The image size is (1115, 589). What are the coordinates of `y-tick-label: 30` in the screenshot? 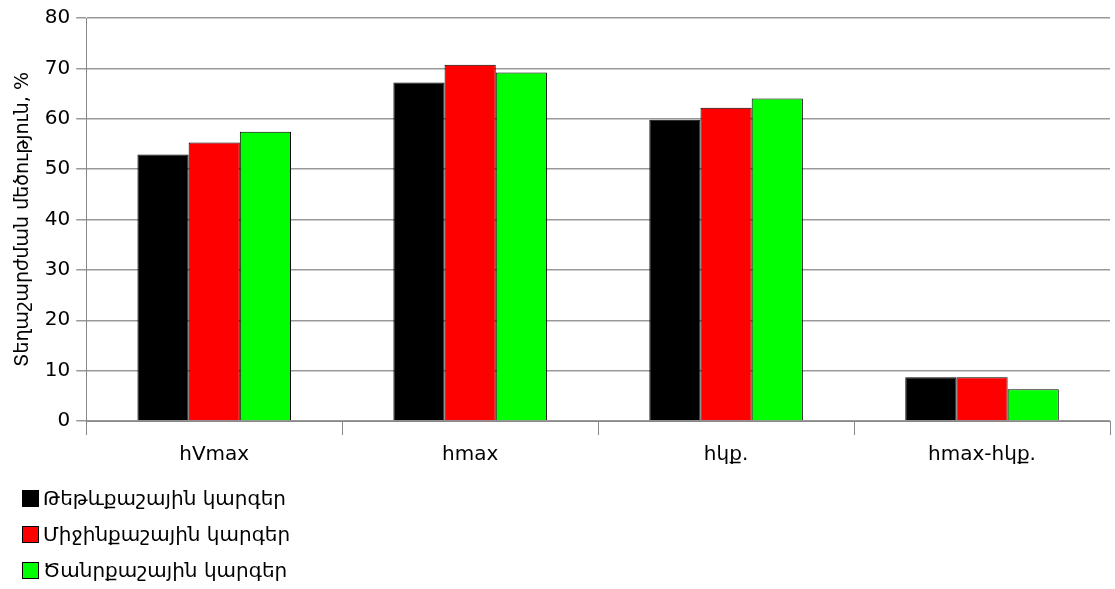 It's located at (57, 268).